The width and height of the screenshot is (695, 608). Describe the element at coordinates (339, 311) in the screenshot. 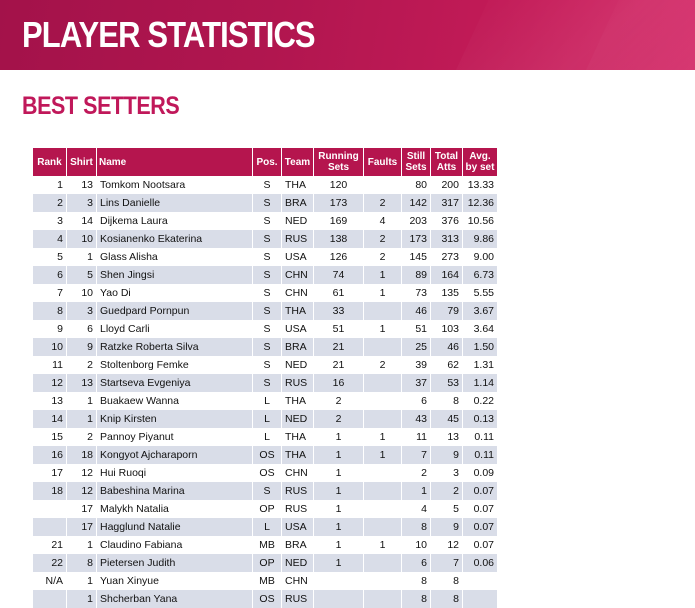

I see `running-sets-cell: 33` at that location.